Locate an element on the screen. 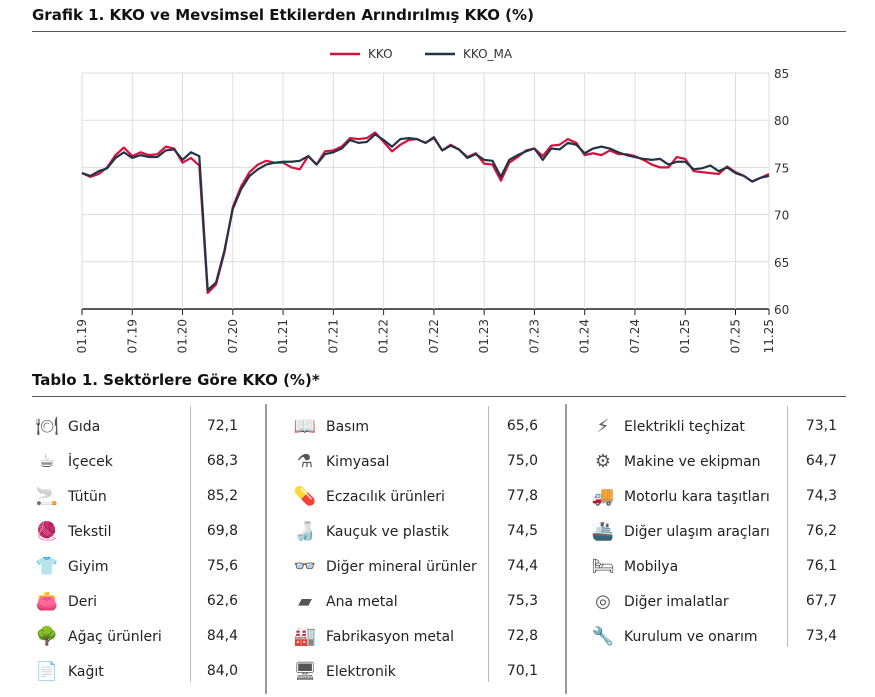  x-tick-label: 01.25 is located at coordinates (685, 336).